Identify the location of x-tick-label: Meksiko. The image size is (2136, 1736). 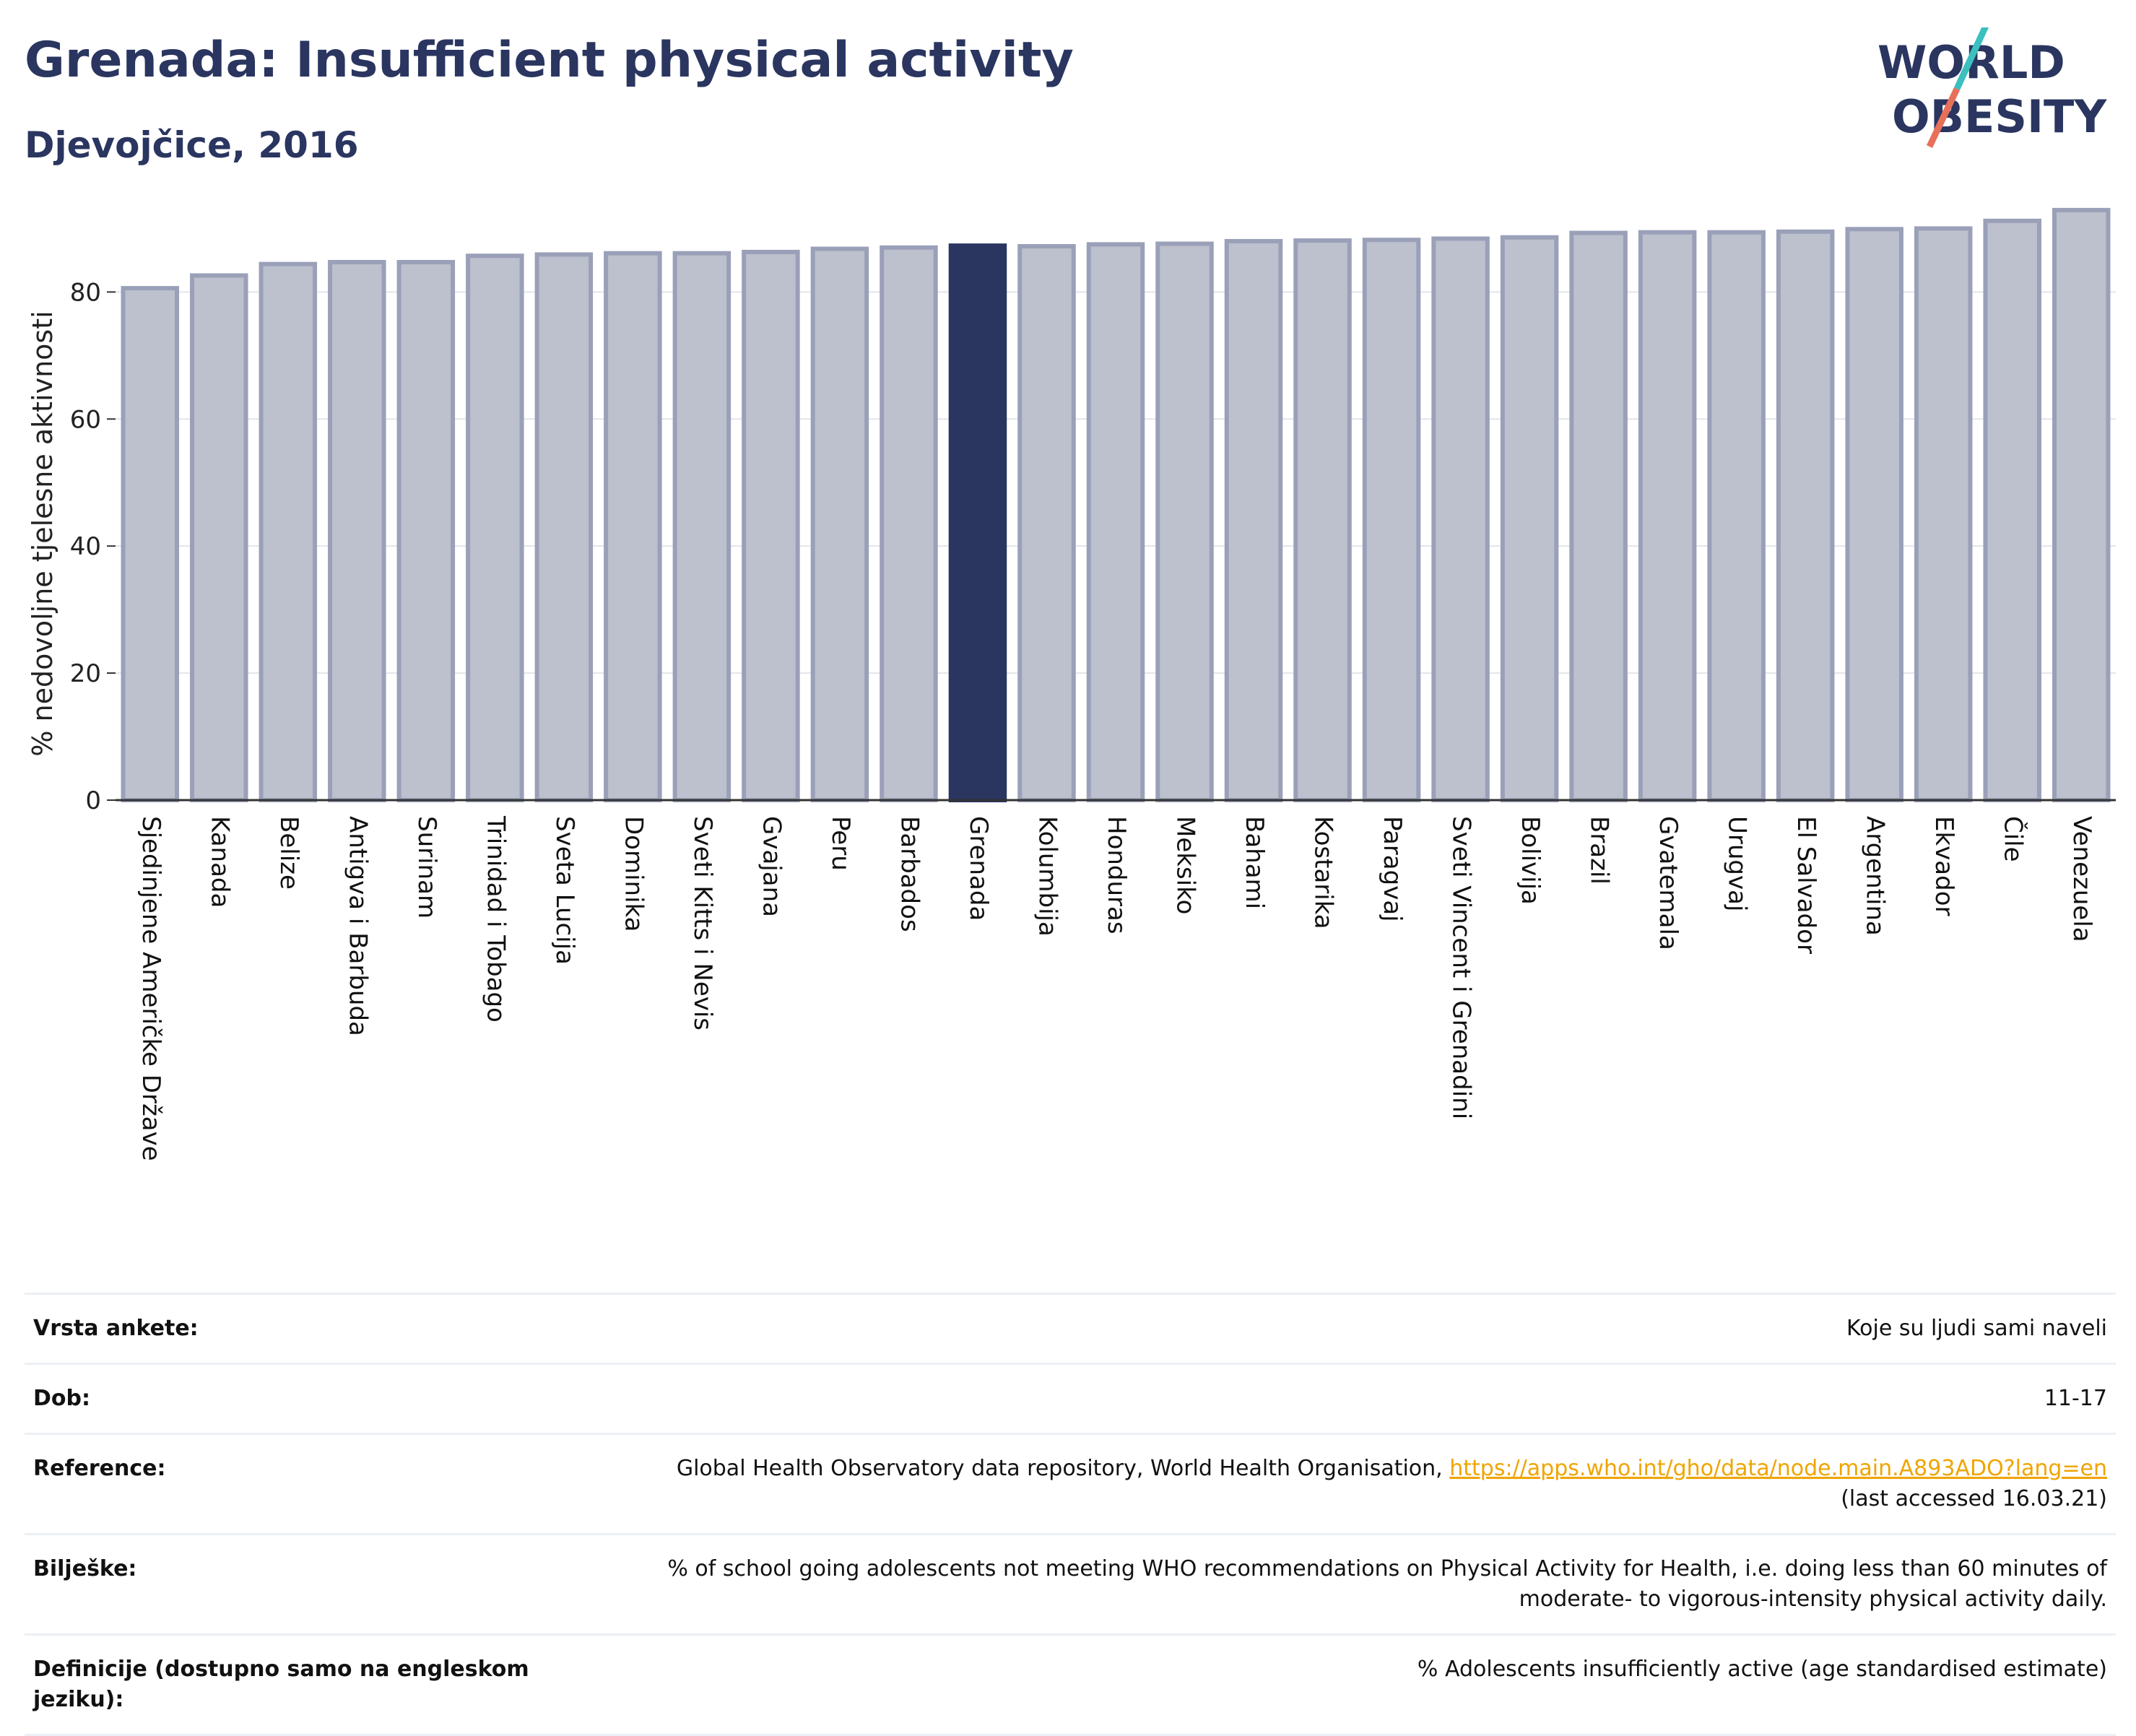
(1186, 865).